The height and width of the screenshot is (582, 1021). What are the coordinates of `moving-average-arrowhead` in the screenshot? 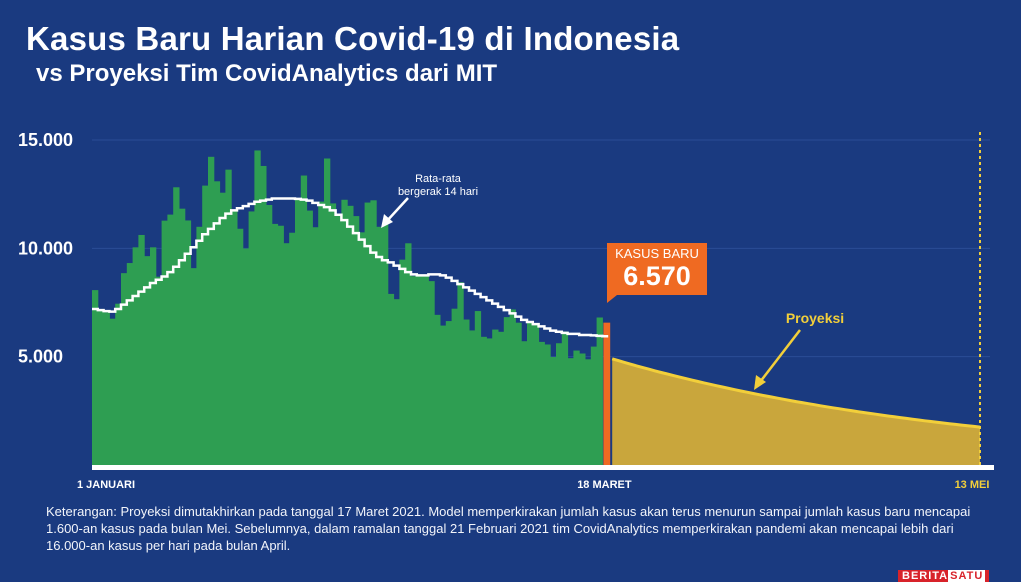 It's located at (387, 221).